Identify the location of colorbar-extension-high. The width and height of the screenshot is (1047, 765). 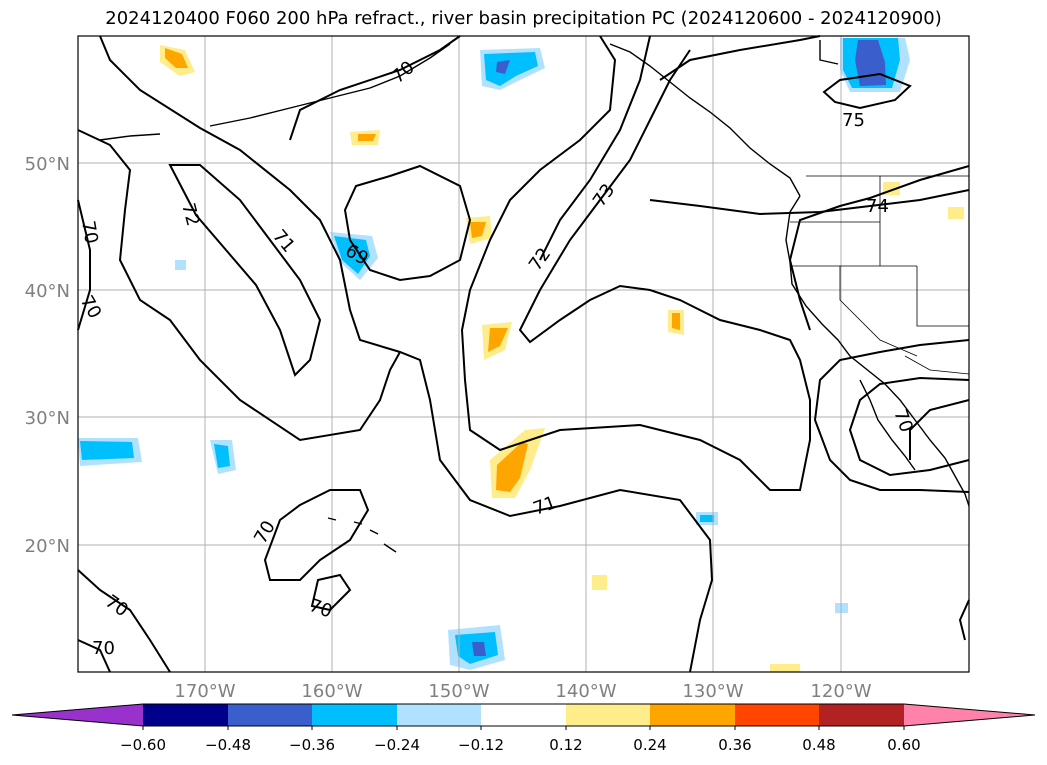
(969, 715).